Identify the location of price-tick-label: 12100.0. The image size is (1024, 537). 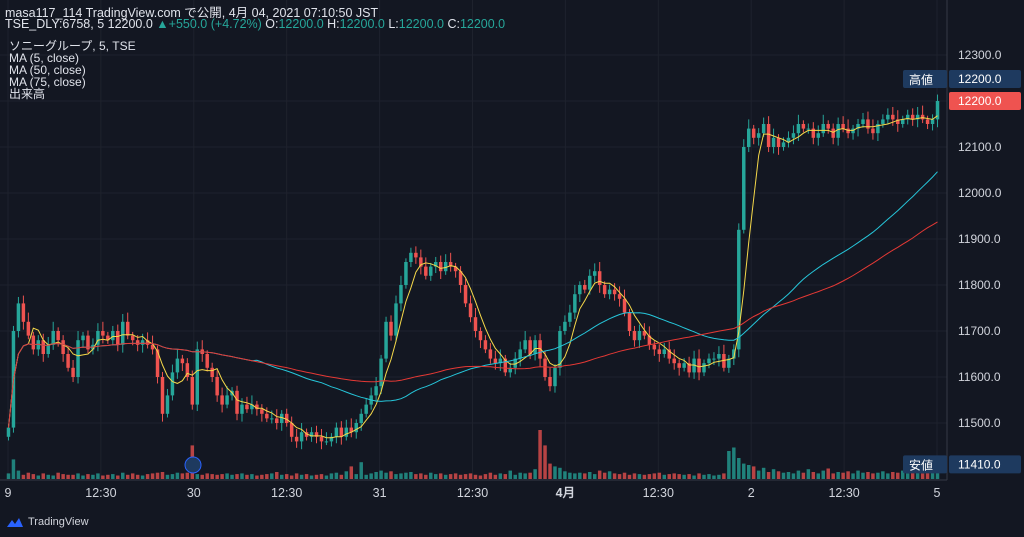
(980, 147).